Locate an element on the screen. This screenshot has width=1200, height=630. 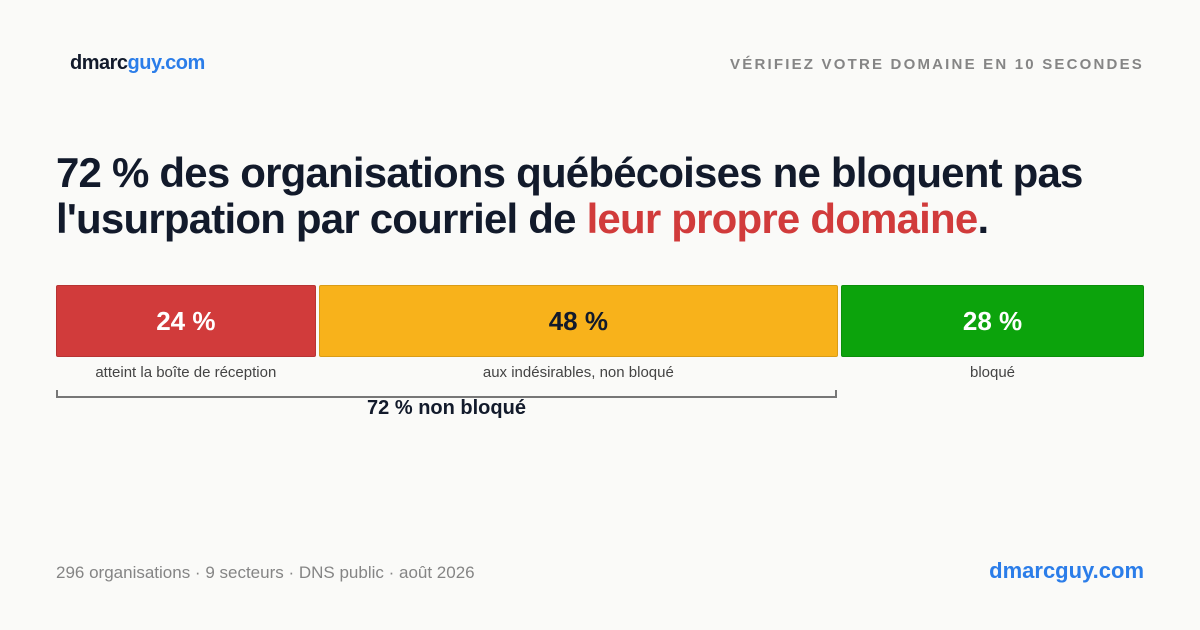
bar-segment-1: 24 % is located at coordinates (186, 321).